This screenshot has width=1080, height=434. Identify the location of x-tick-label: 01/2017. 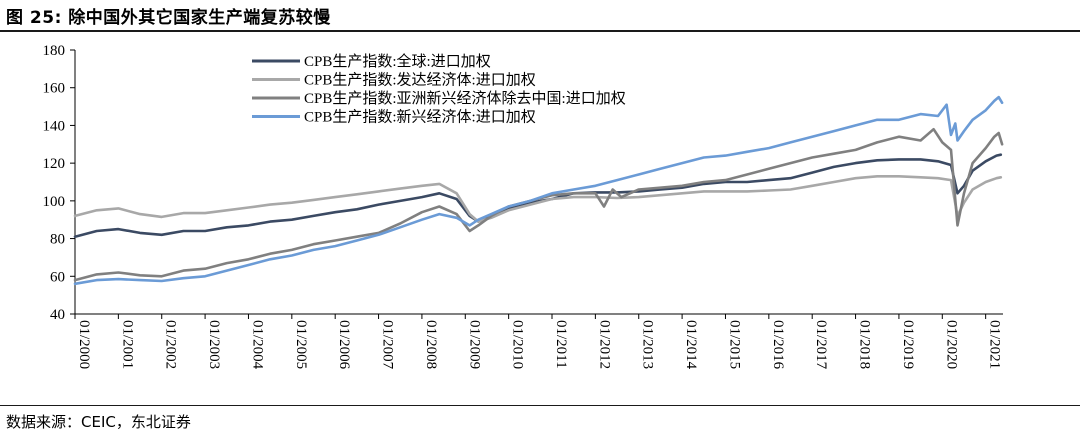
(821, 345).